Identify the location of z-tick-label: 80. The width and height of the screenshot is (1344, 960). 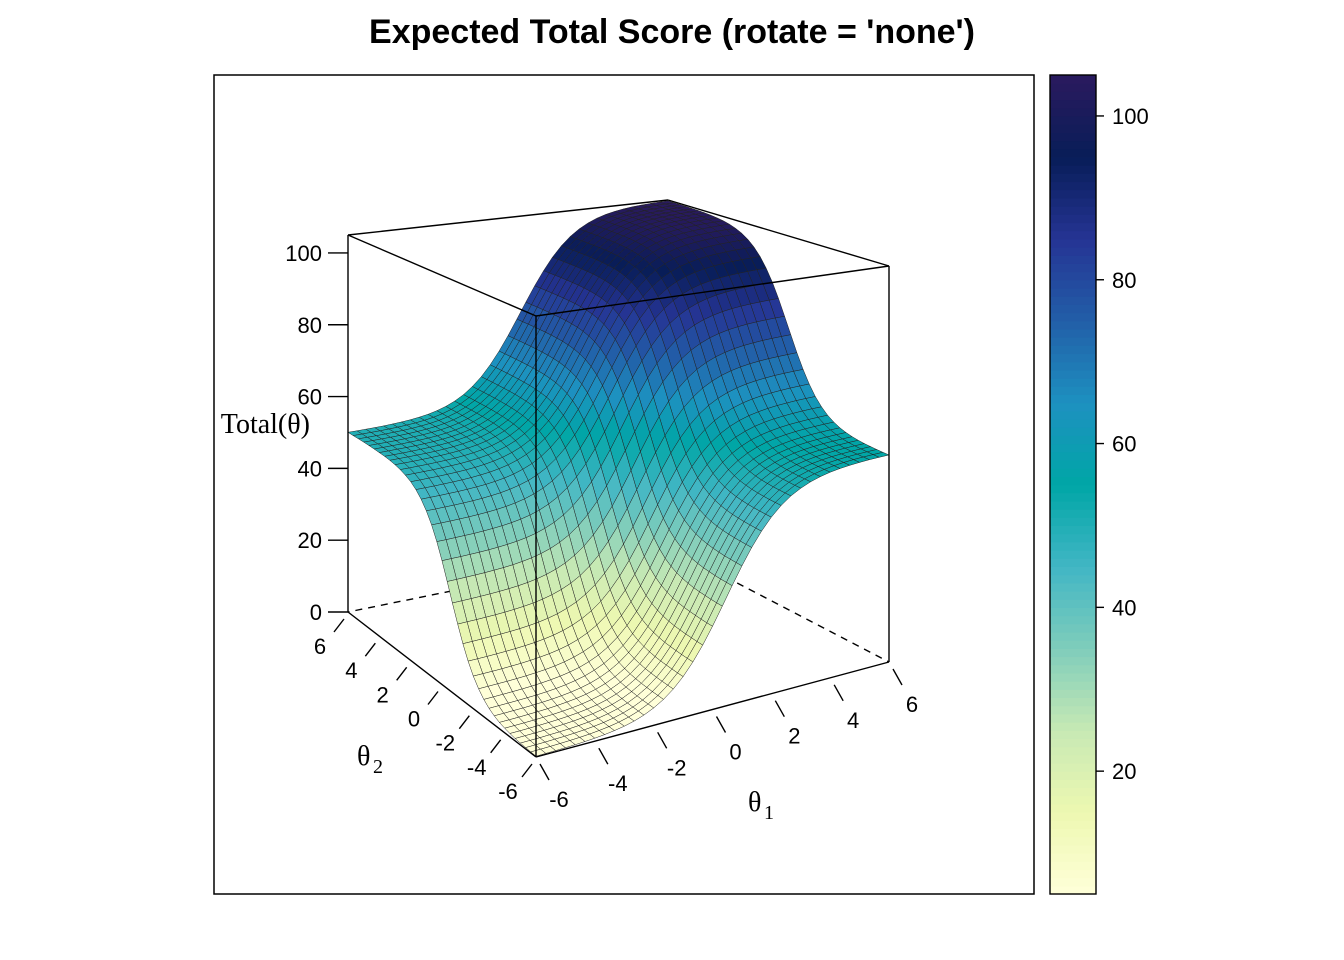
(310, 325).